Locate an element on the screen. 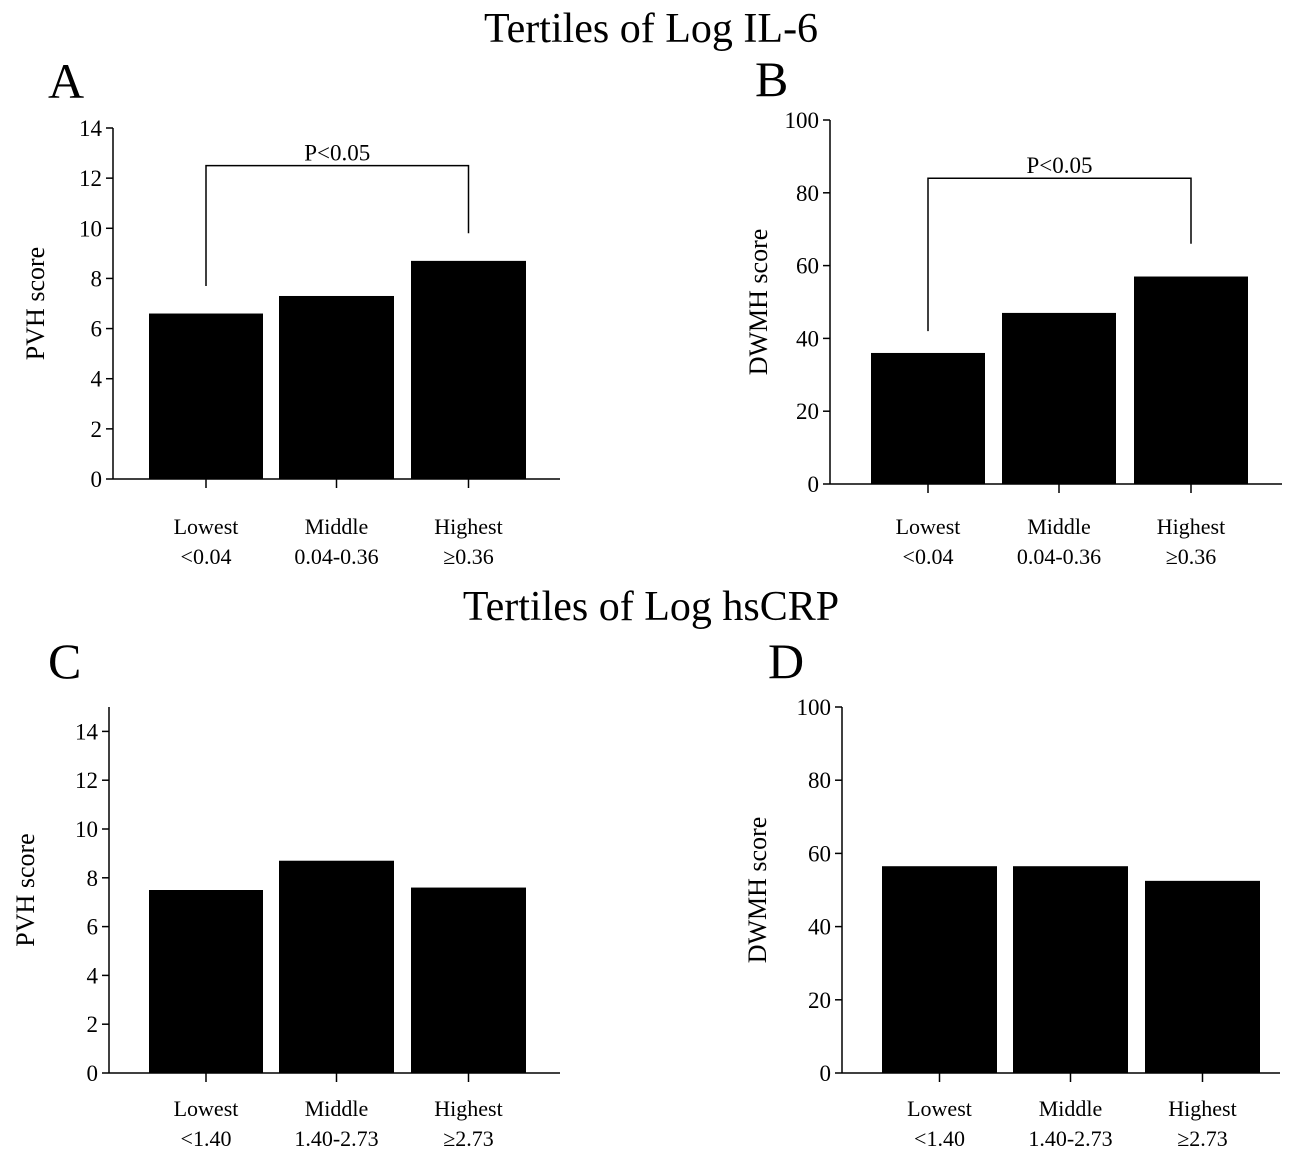 Image resolution: width=1302 pixels, height=1151 pixels. panel-label: D is located at coordinates (786, 661).